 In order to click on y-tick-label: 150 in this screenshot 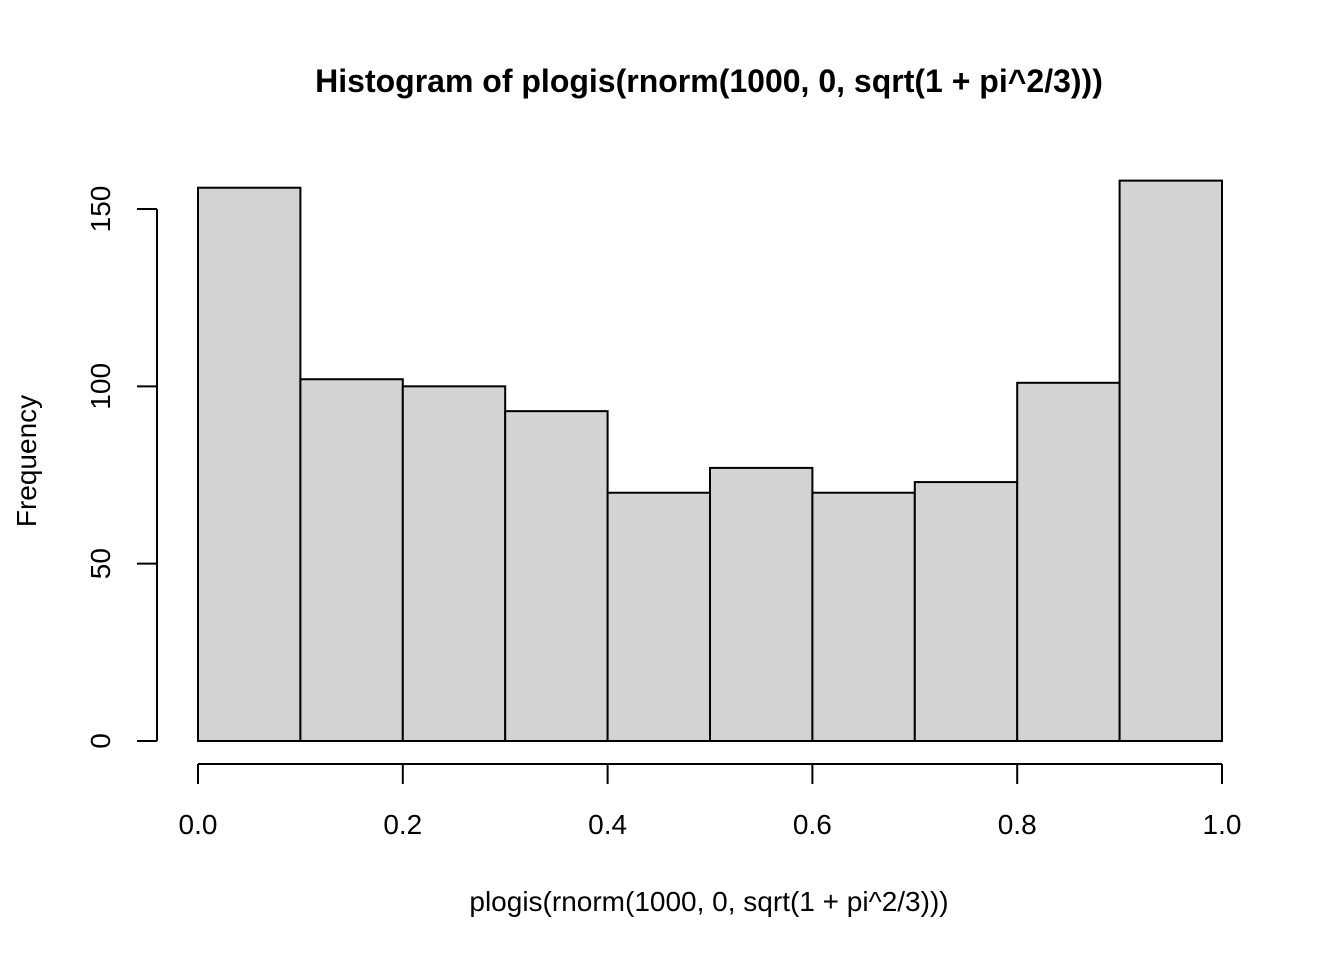, I will do `click(100, 209)`.